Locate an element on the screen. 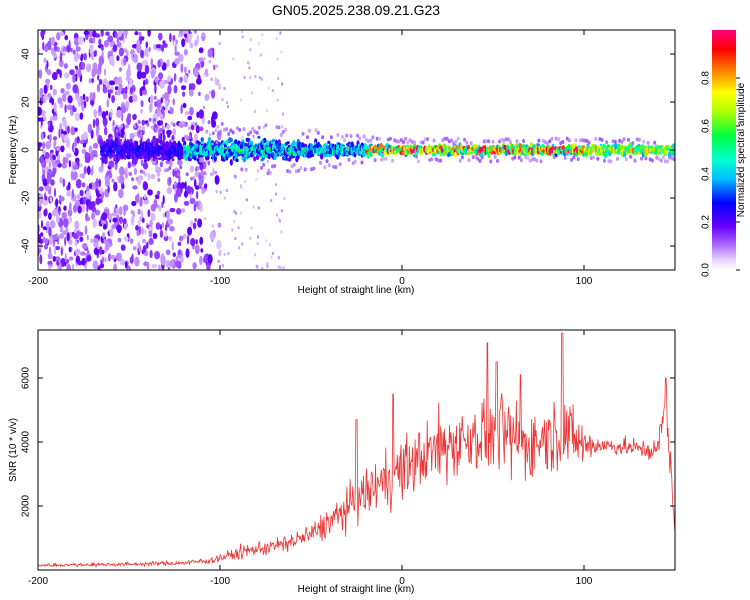 This screenshot has height=600, width=750. colorbar-tick-label: 0.0 is located at coordinates (706, 270).